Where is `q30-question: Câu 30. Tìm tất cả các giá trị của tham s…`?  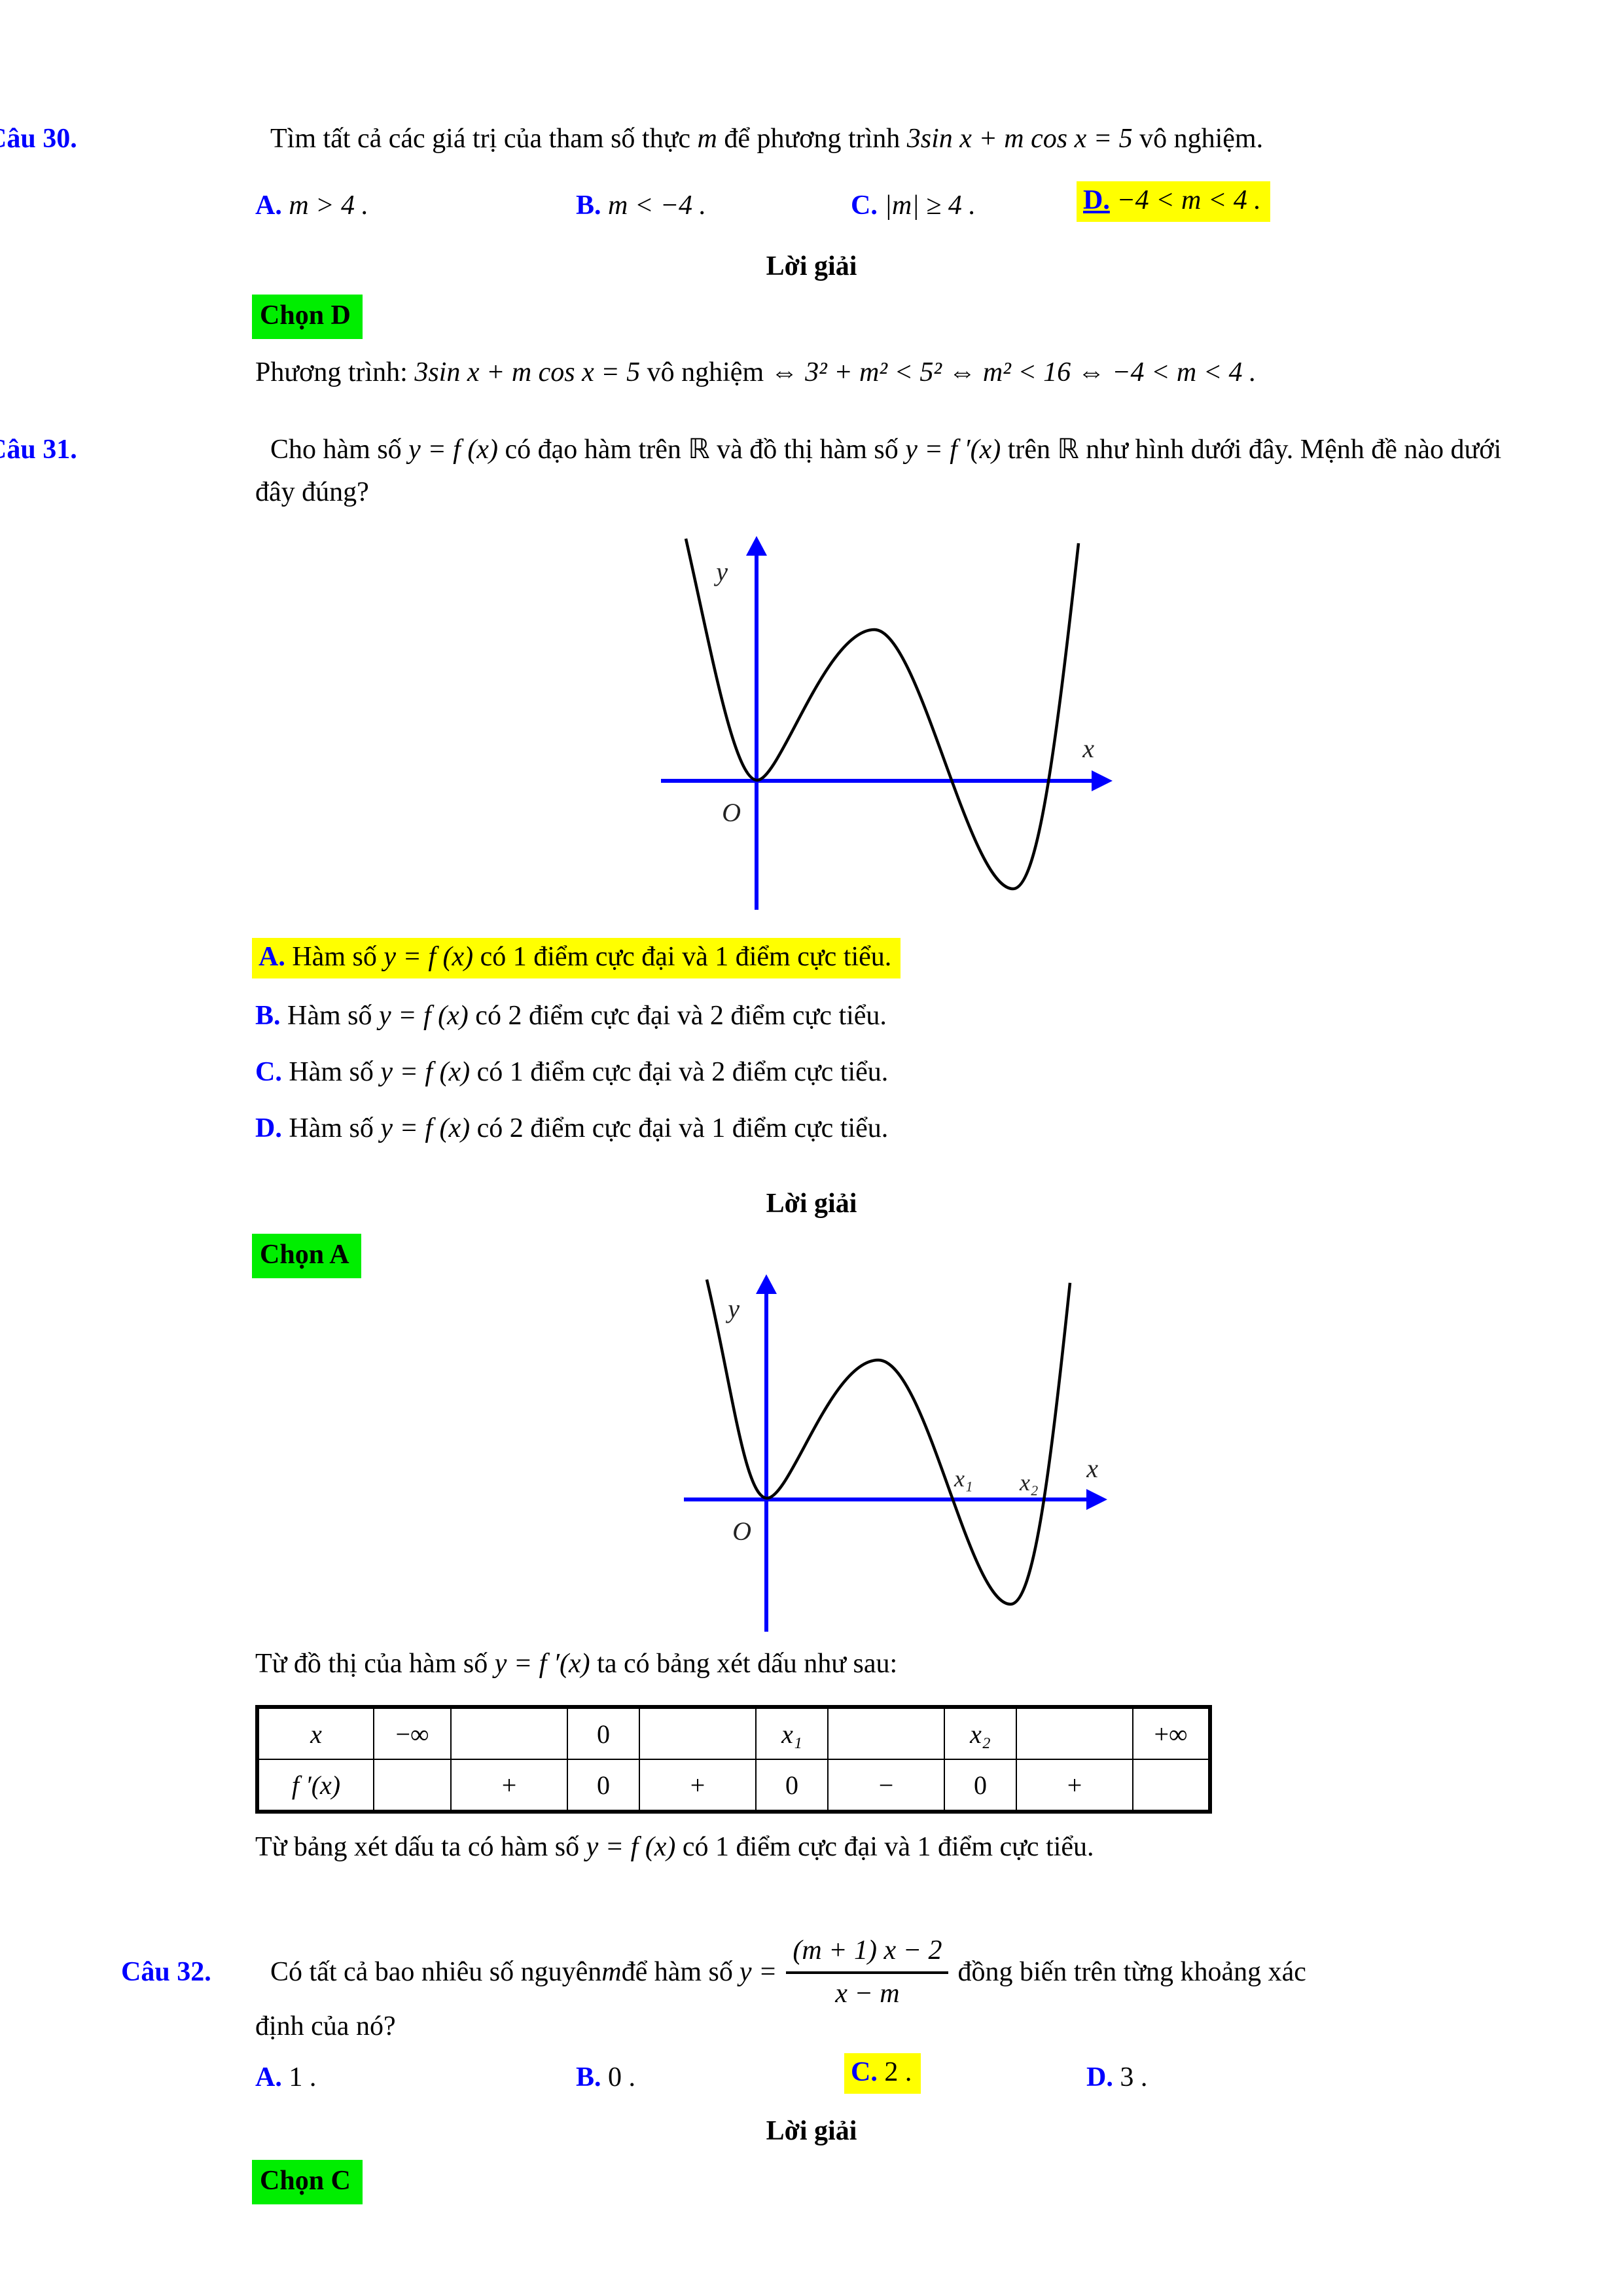 q30-question: Câu 30. Tìm tất cả các giá trị của tham s… is located at coordinates (769, 139).